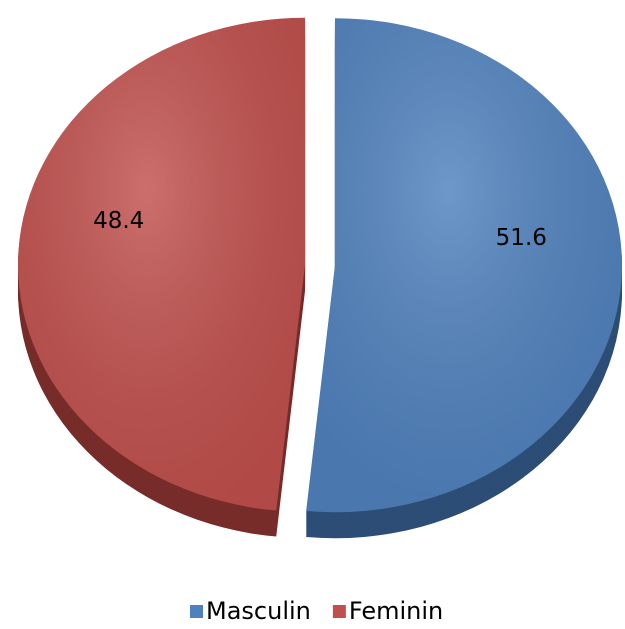  Describe the element at coordinates (118, 221) in the screenshot. I see `data-label: 48.4` at that location.